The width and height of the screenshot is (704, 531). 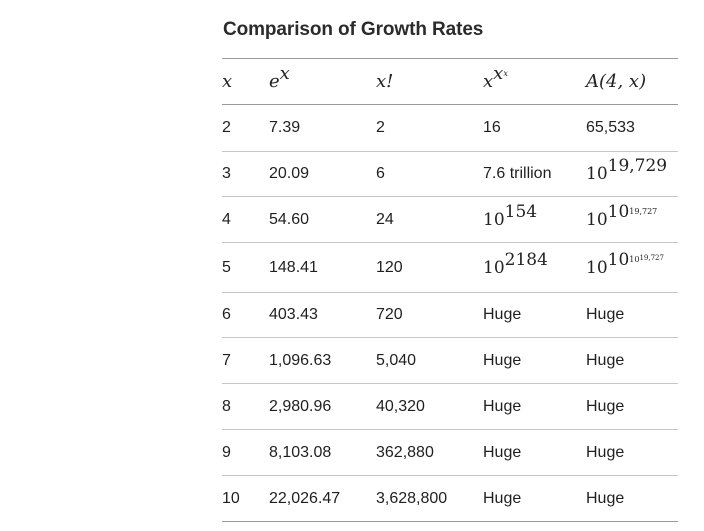 I want to click on table-row: 2 7.39 2 16 65,533, so click(x=450, y=128).